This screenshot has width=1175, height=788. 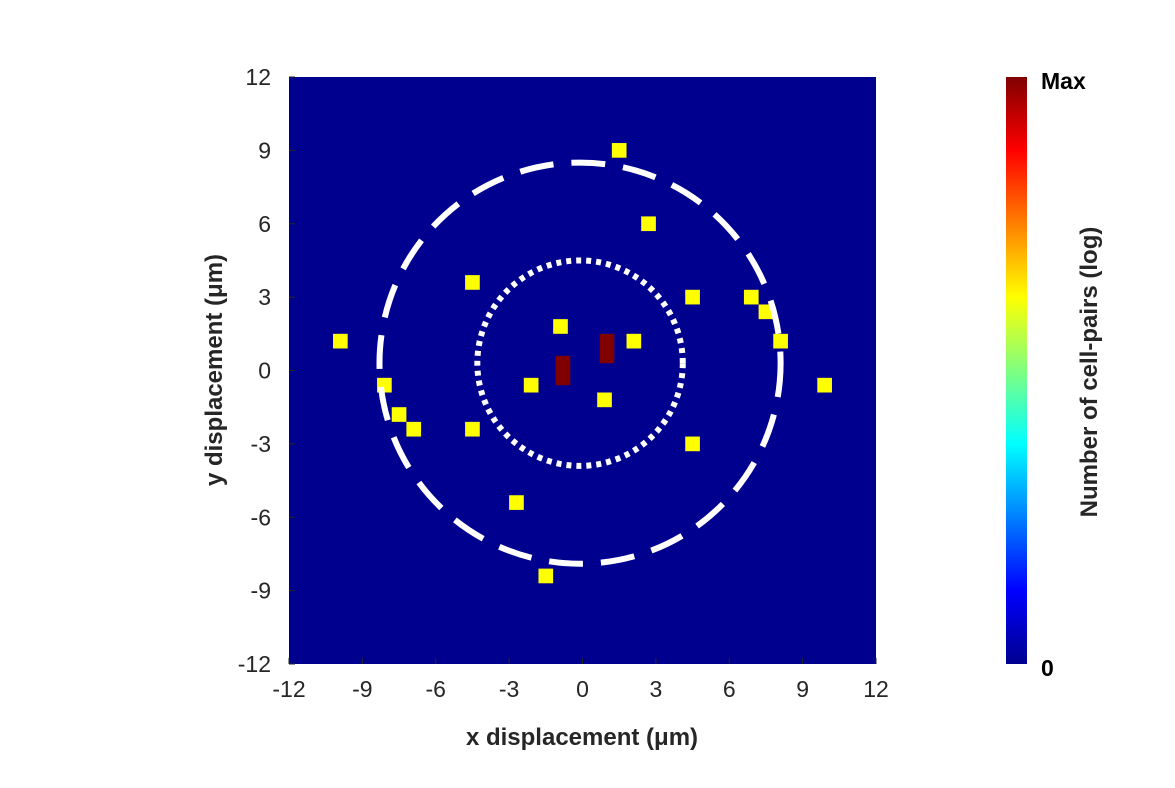 What do you see at coordinates (729, 689) in the screenshot?
I see `x-tick-label: 6` at bounding box center [729, 689].